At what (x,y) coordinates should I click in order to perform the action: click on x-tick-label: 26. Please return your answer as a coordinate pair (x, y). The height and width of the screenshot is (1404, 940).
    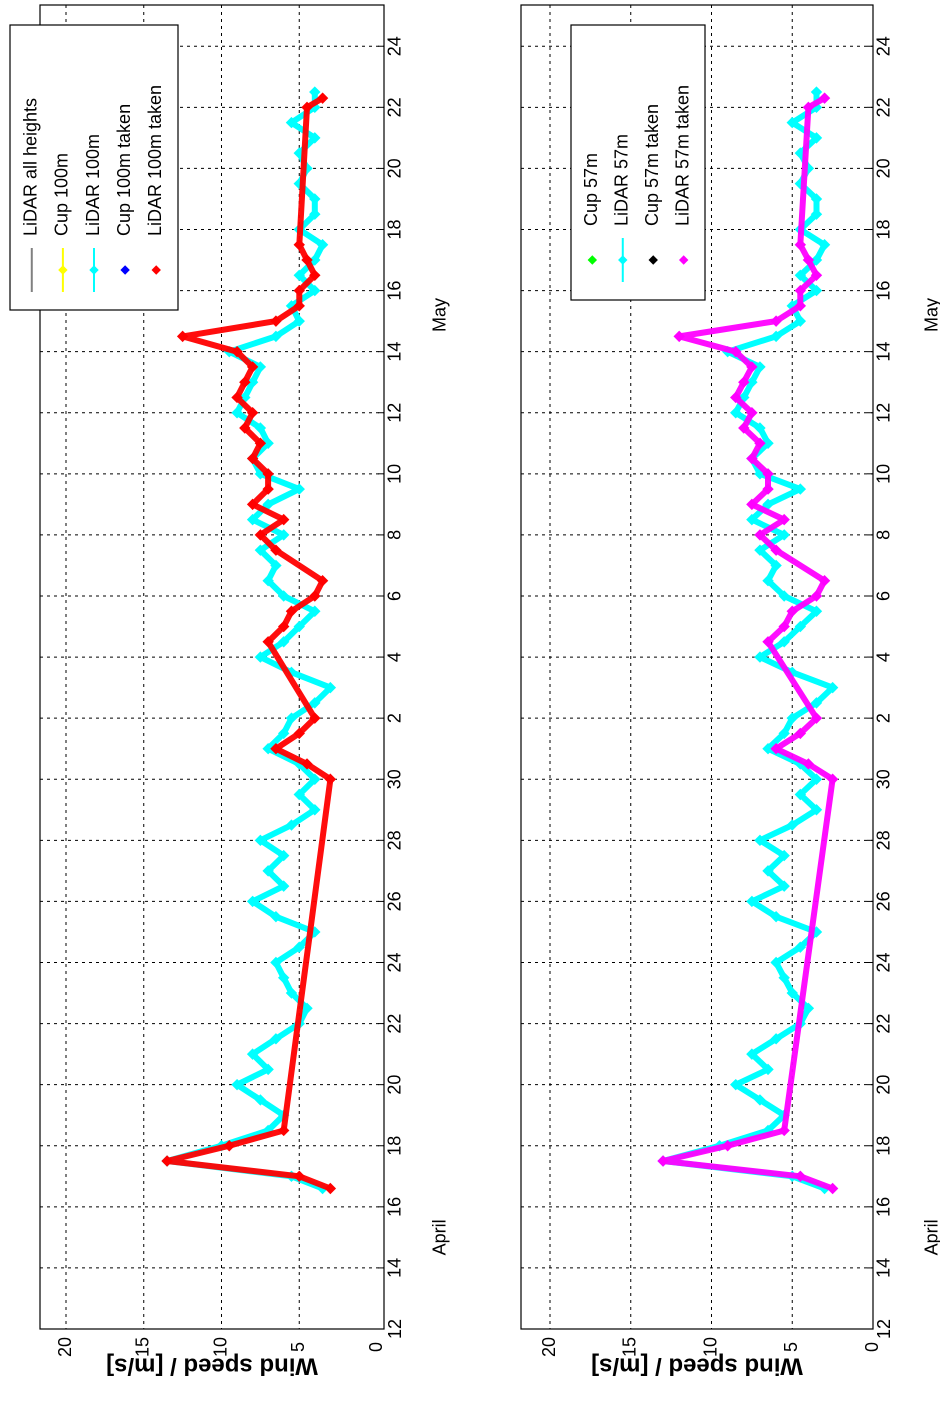
    Looking at the image, I should click on (884, 901).